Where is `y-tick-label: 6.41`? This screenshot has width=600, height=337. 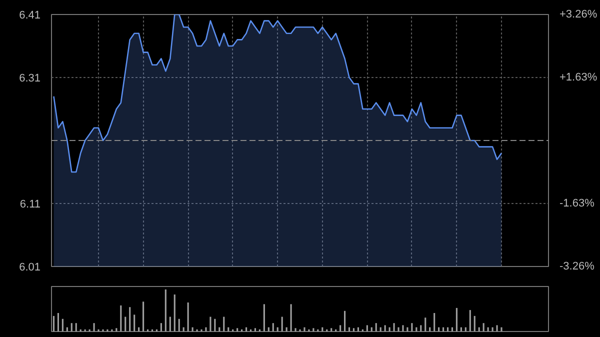
y-tick-label: 6.41 is located at coordinates (30, 16).